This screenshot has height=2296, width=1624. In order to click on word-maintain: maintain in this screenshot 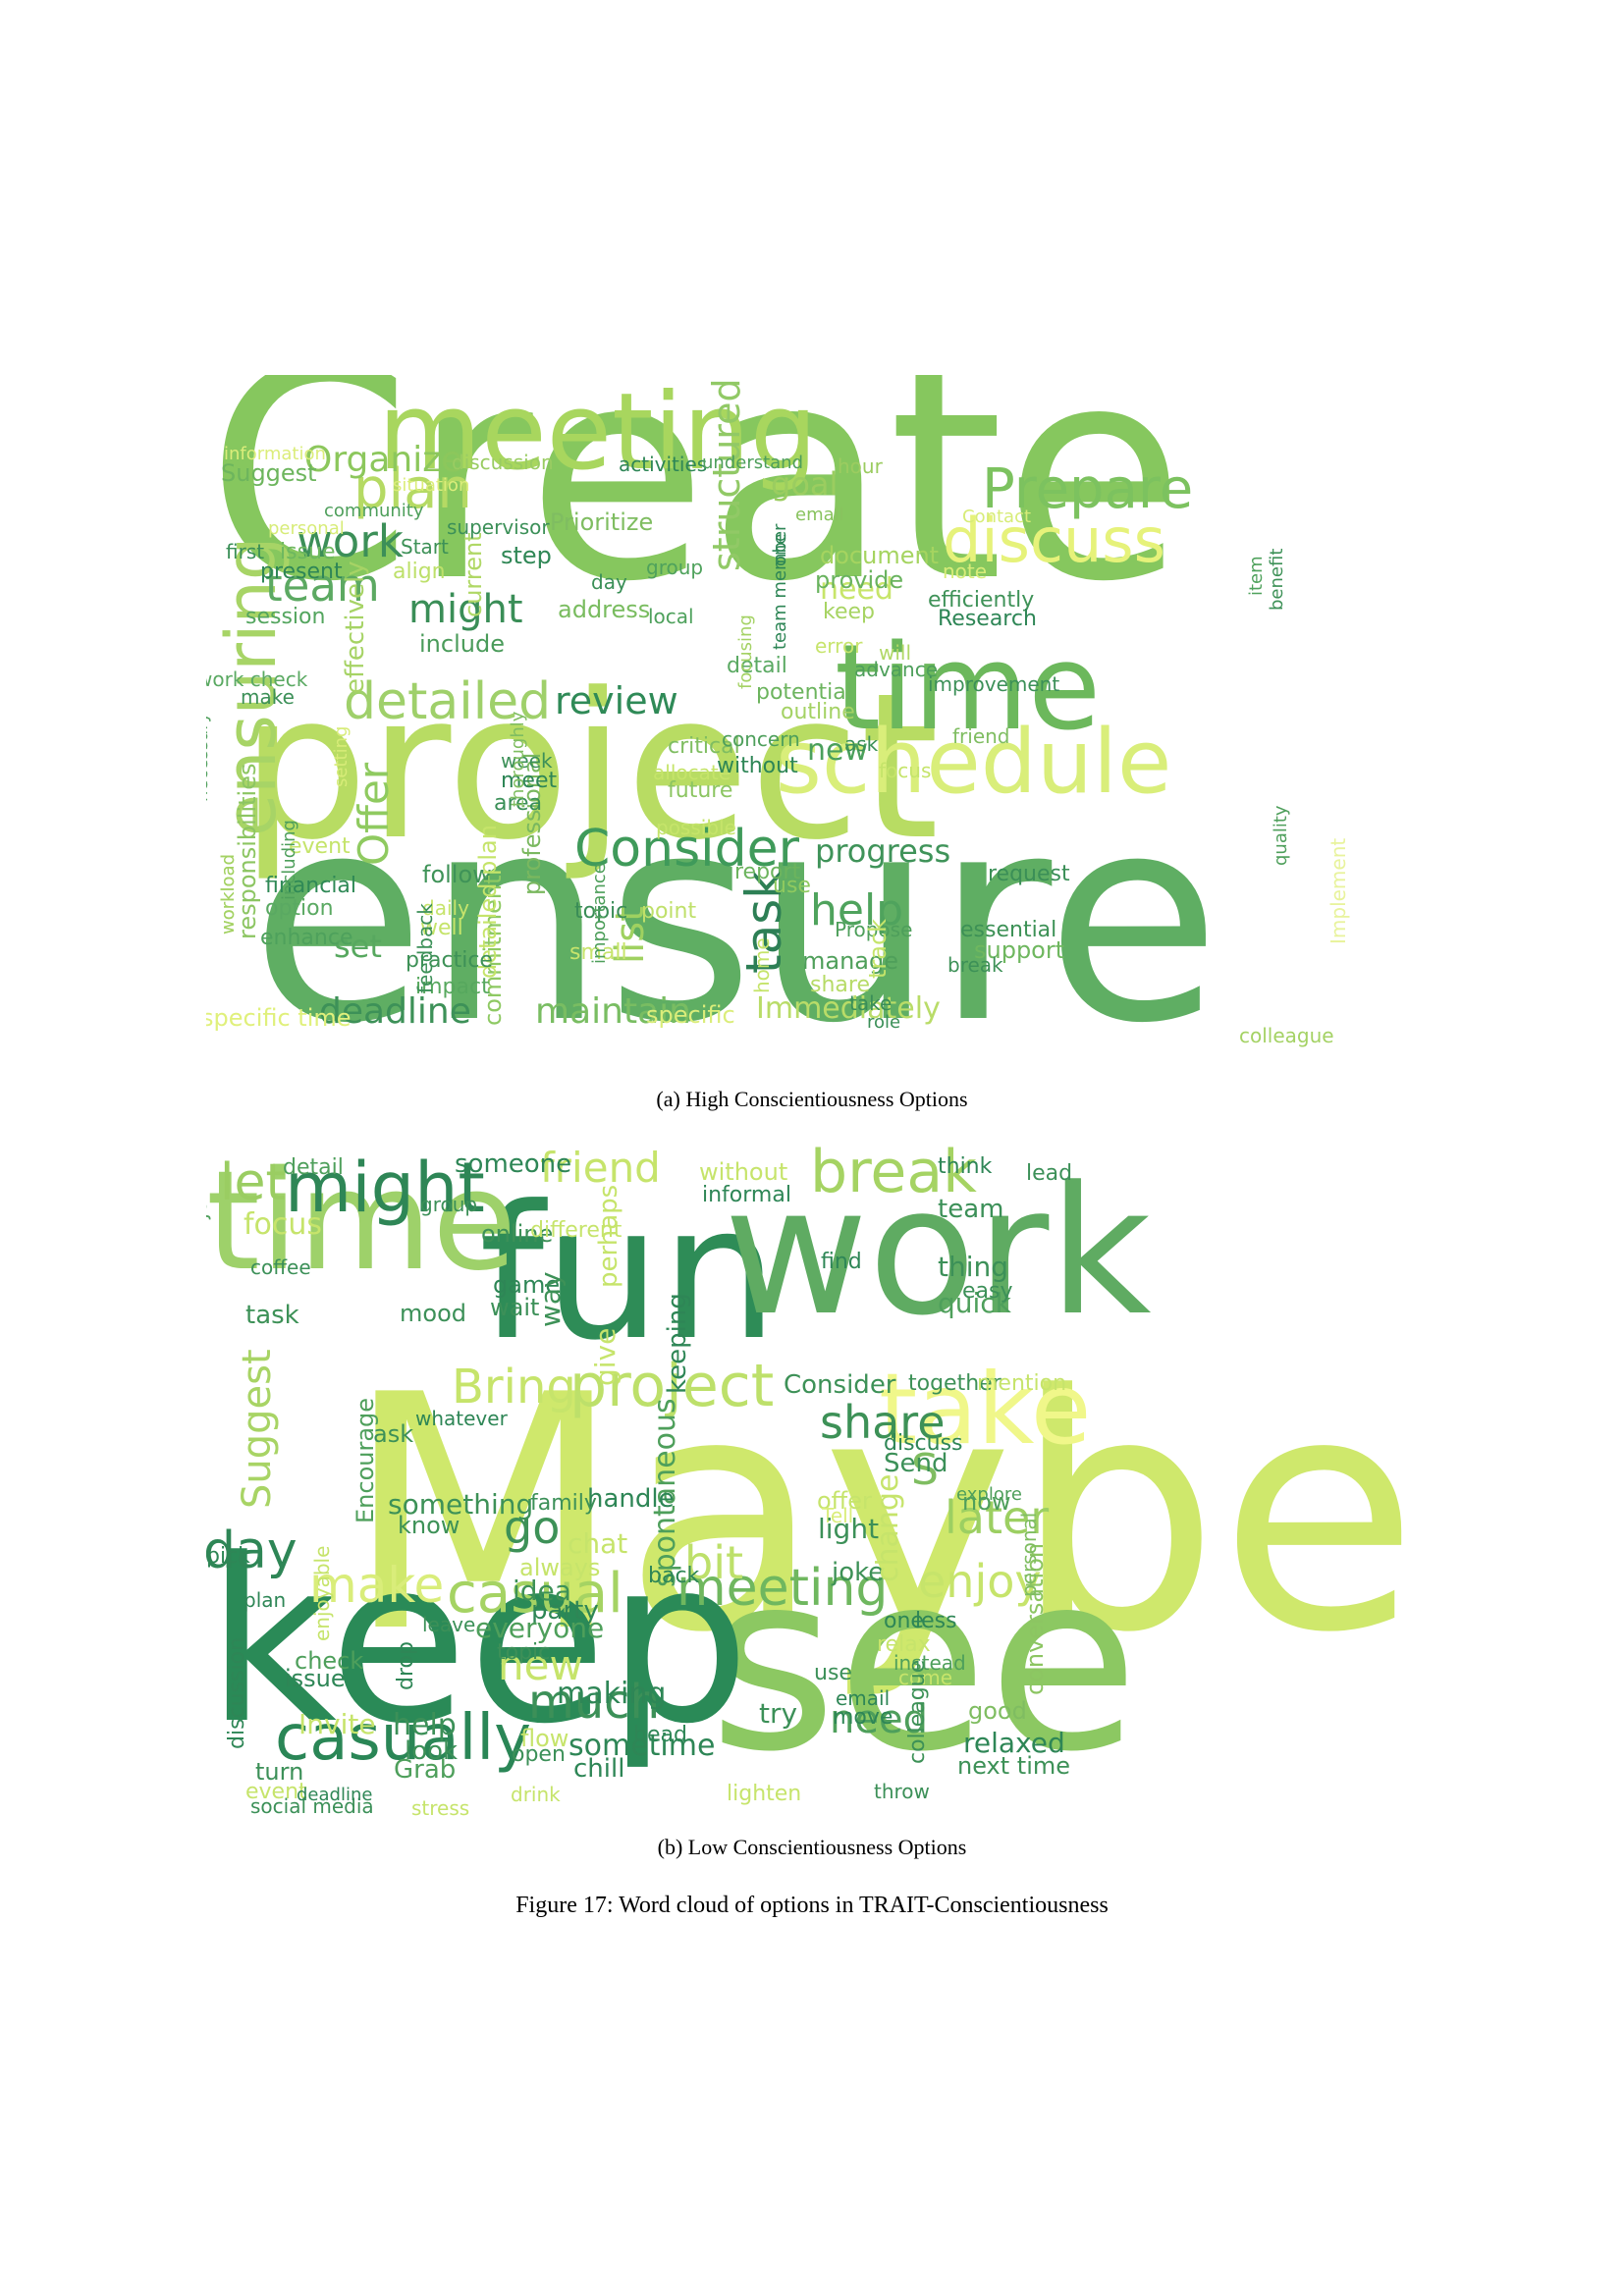, I will do `click(613, 1011)`.